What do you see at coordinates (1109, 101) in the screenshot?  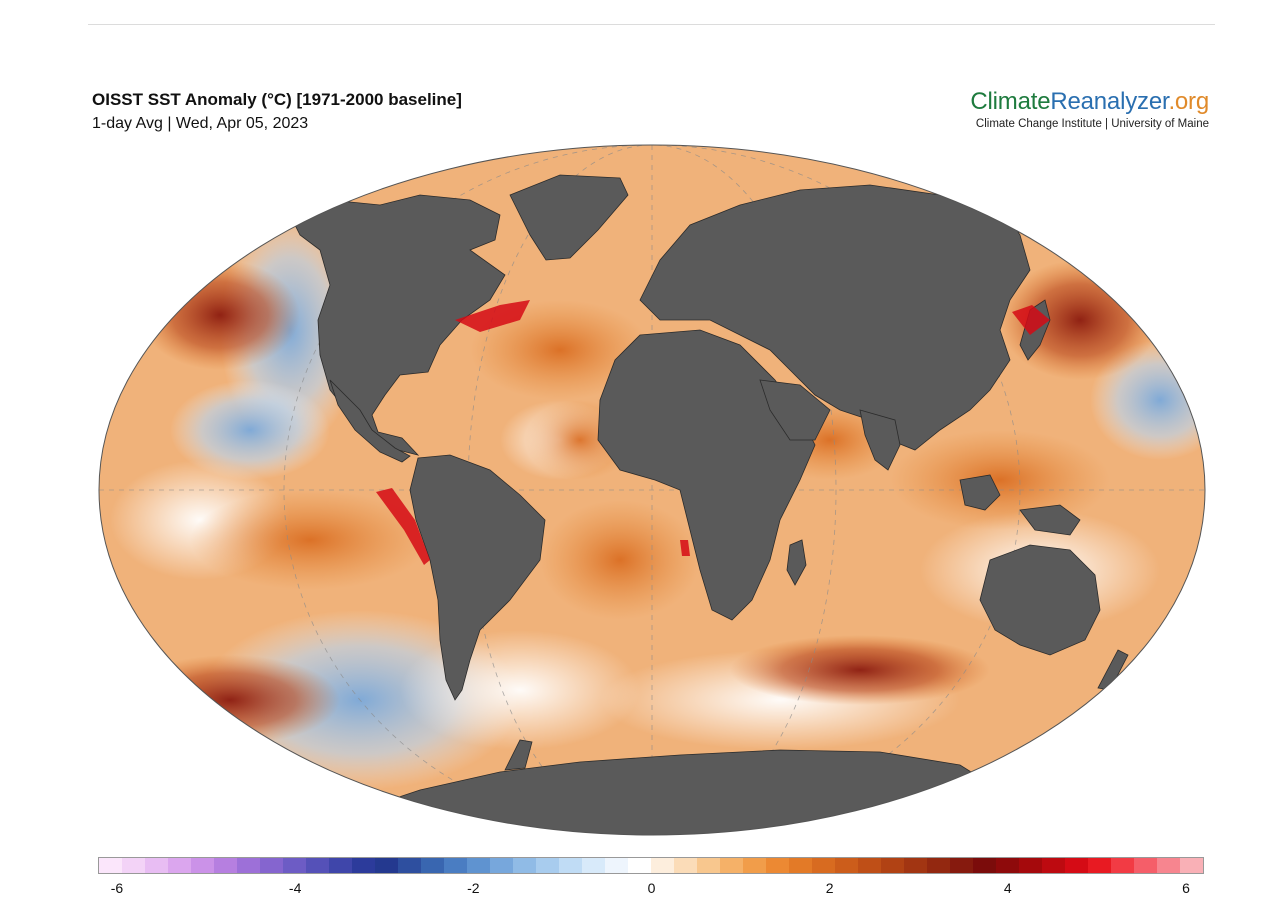 I see `brand-name-reanalyzer: Reanalyzer` at bounding box center [1109, 101].